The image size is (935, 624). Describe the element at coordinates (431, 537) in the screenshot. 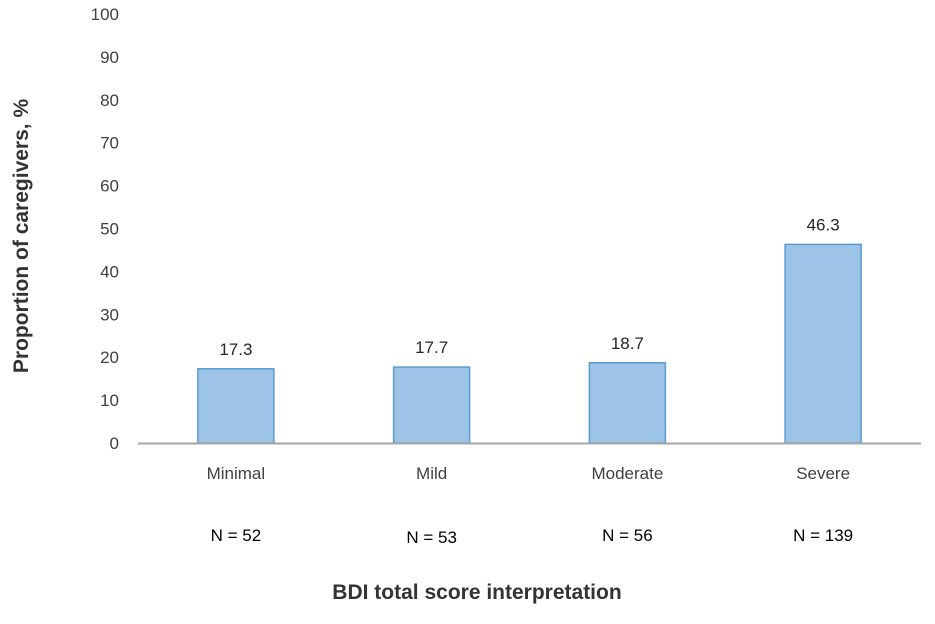

I see `n-label: N = 53` at that location.